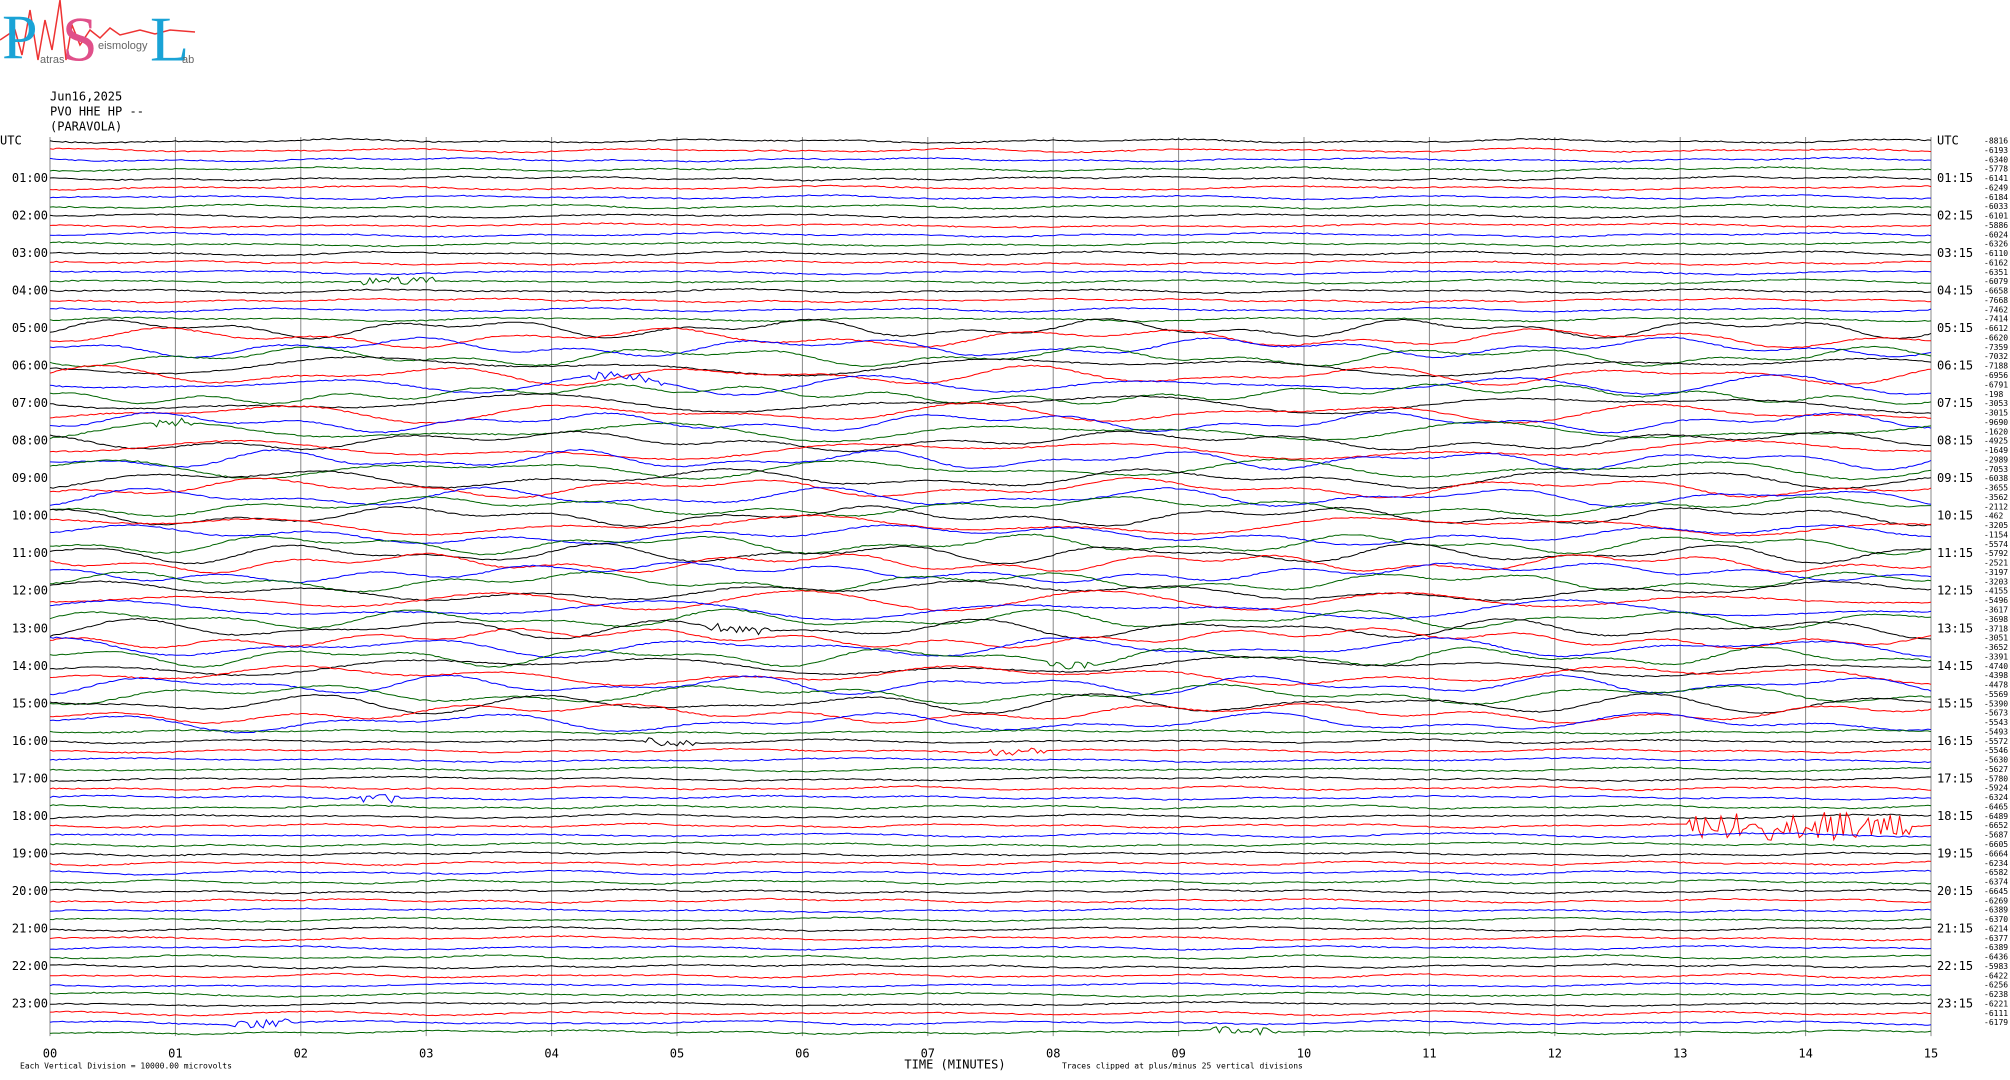 The image size is (2010, 1080). I want to click on trace-offset: -8816, so click(1996, 141).